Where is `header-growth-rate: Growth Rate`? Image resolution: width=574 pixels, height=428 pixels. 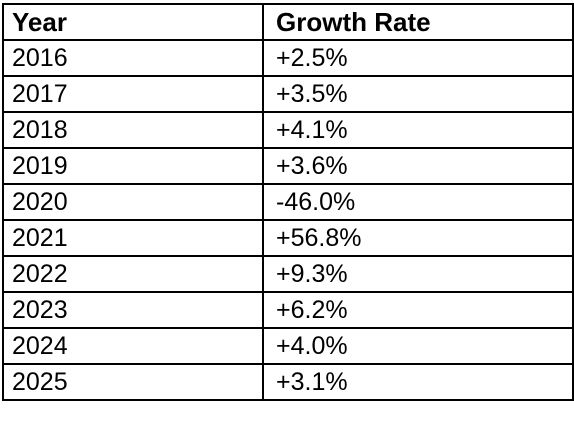 header-growth-rate: Growth Rate is located at coordinates (418, 22).